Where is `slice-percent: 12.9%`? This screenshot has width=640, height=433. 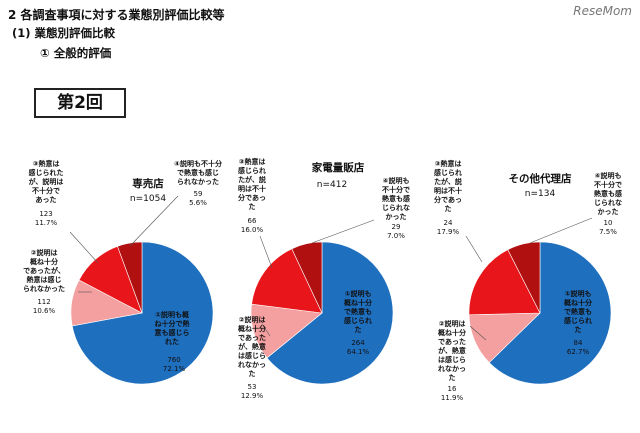 slice-percent: 12.9% is located at coordinates (252, 396).